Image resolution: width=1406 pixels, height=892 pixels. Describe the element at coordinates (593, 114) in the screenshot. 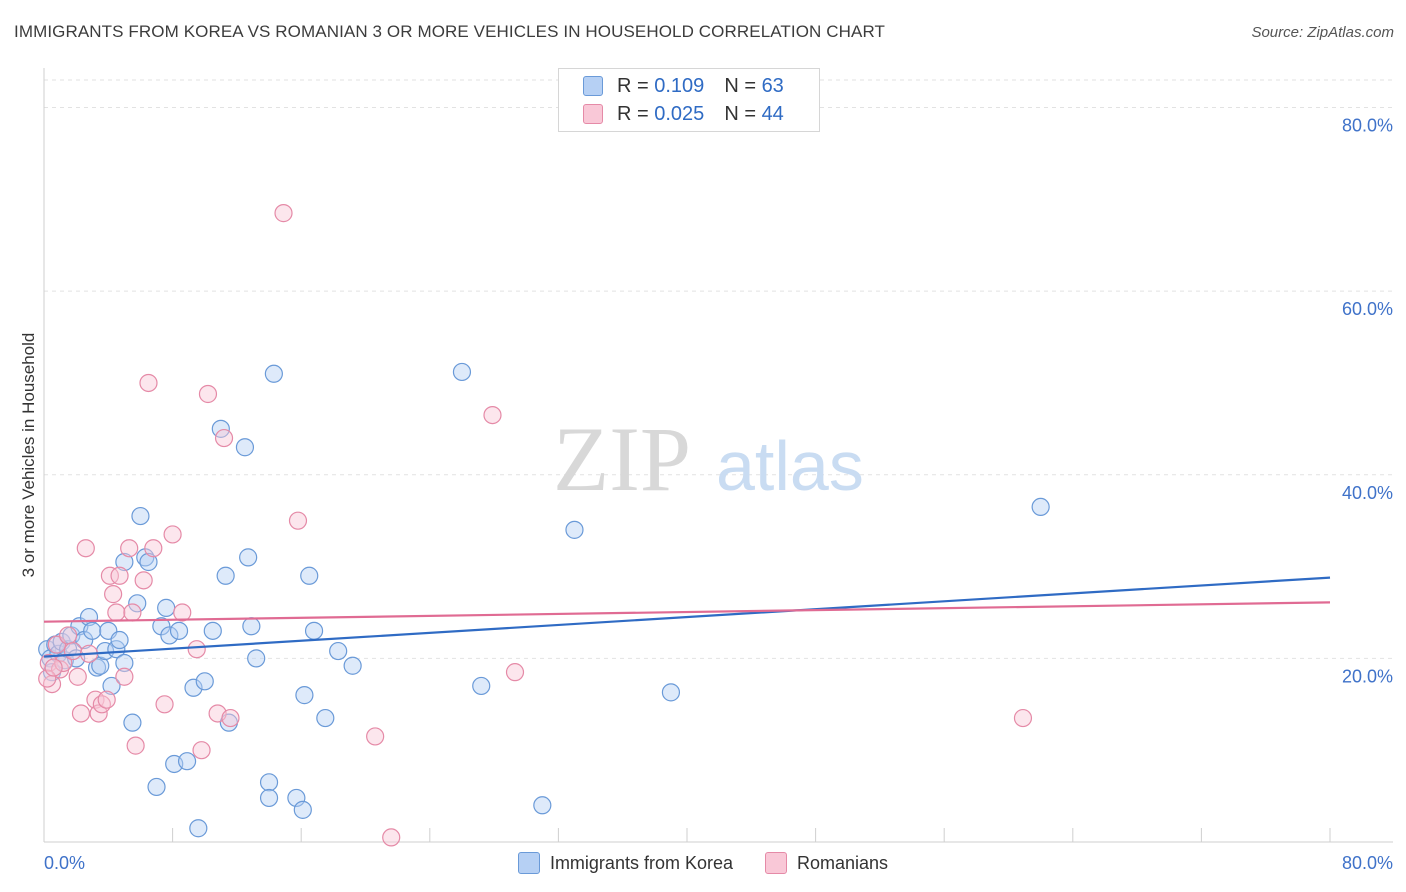

I see `romanians-swatch` at that location.